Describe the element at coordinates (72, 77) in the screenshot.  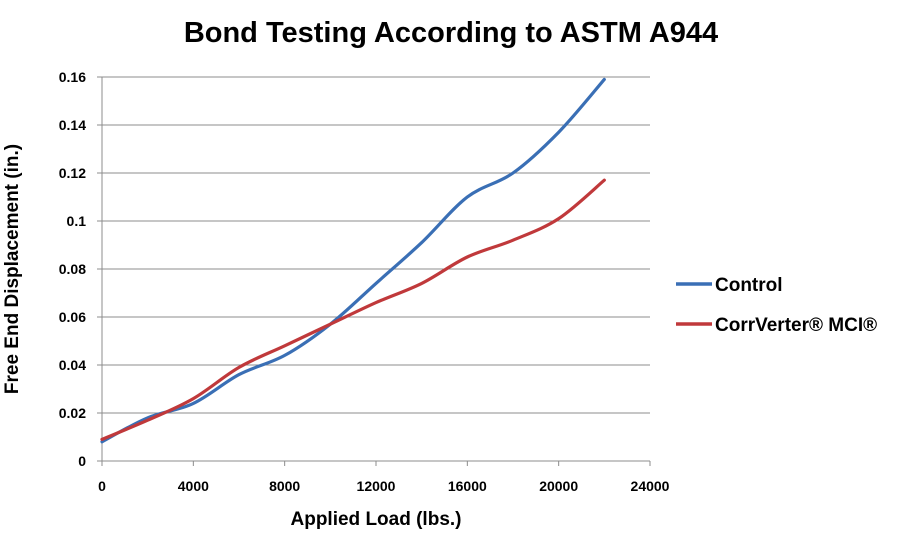
I see `y-tick-label-8: 0.16` at that location.